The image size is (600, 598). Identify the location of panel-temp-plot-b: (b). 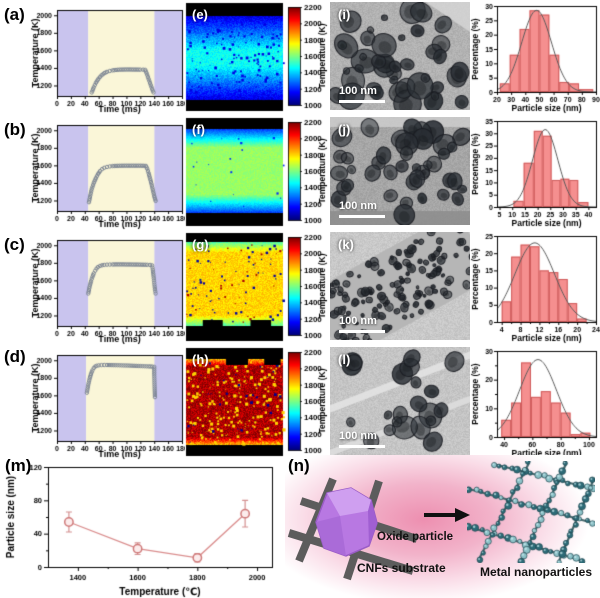
(92, 172).